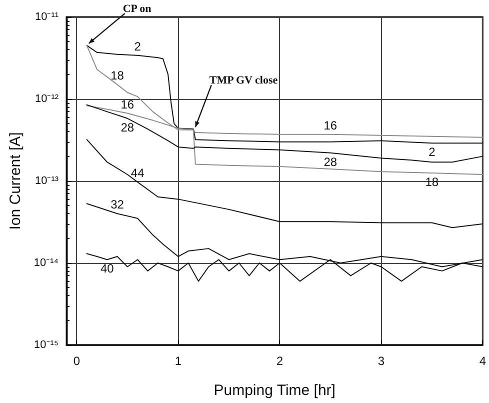 The height and width of the screenshot is (403, 489). Describe the element at coordinates (46, 345) in the screenshot. I see `y-tick-label: 10⁻¹⁵` at that location.